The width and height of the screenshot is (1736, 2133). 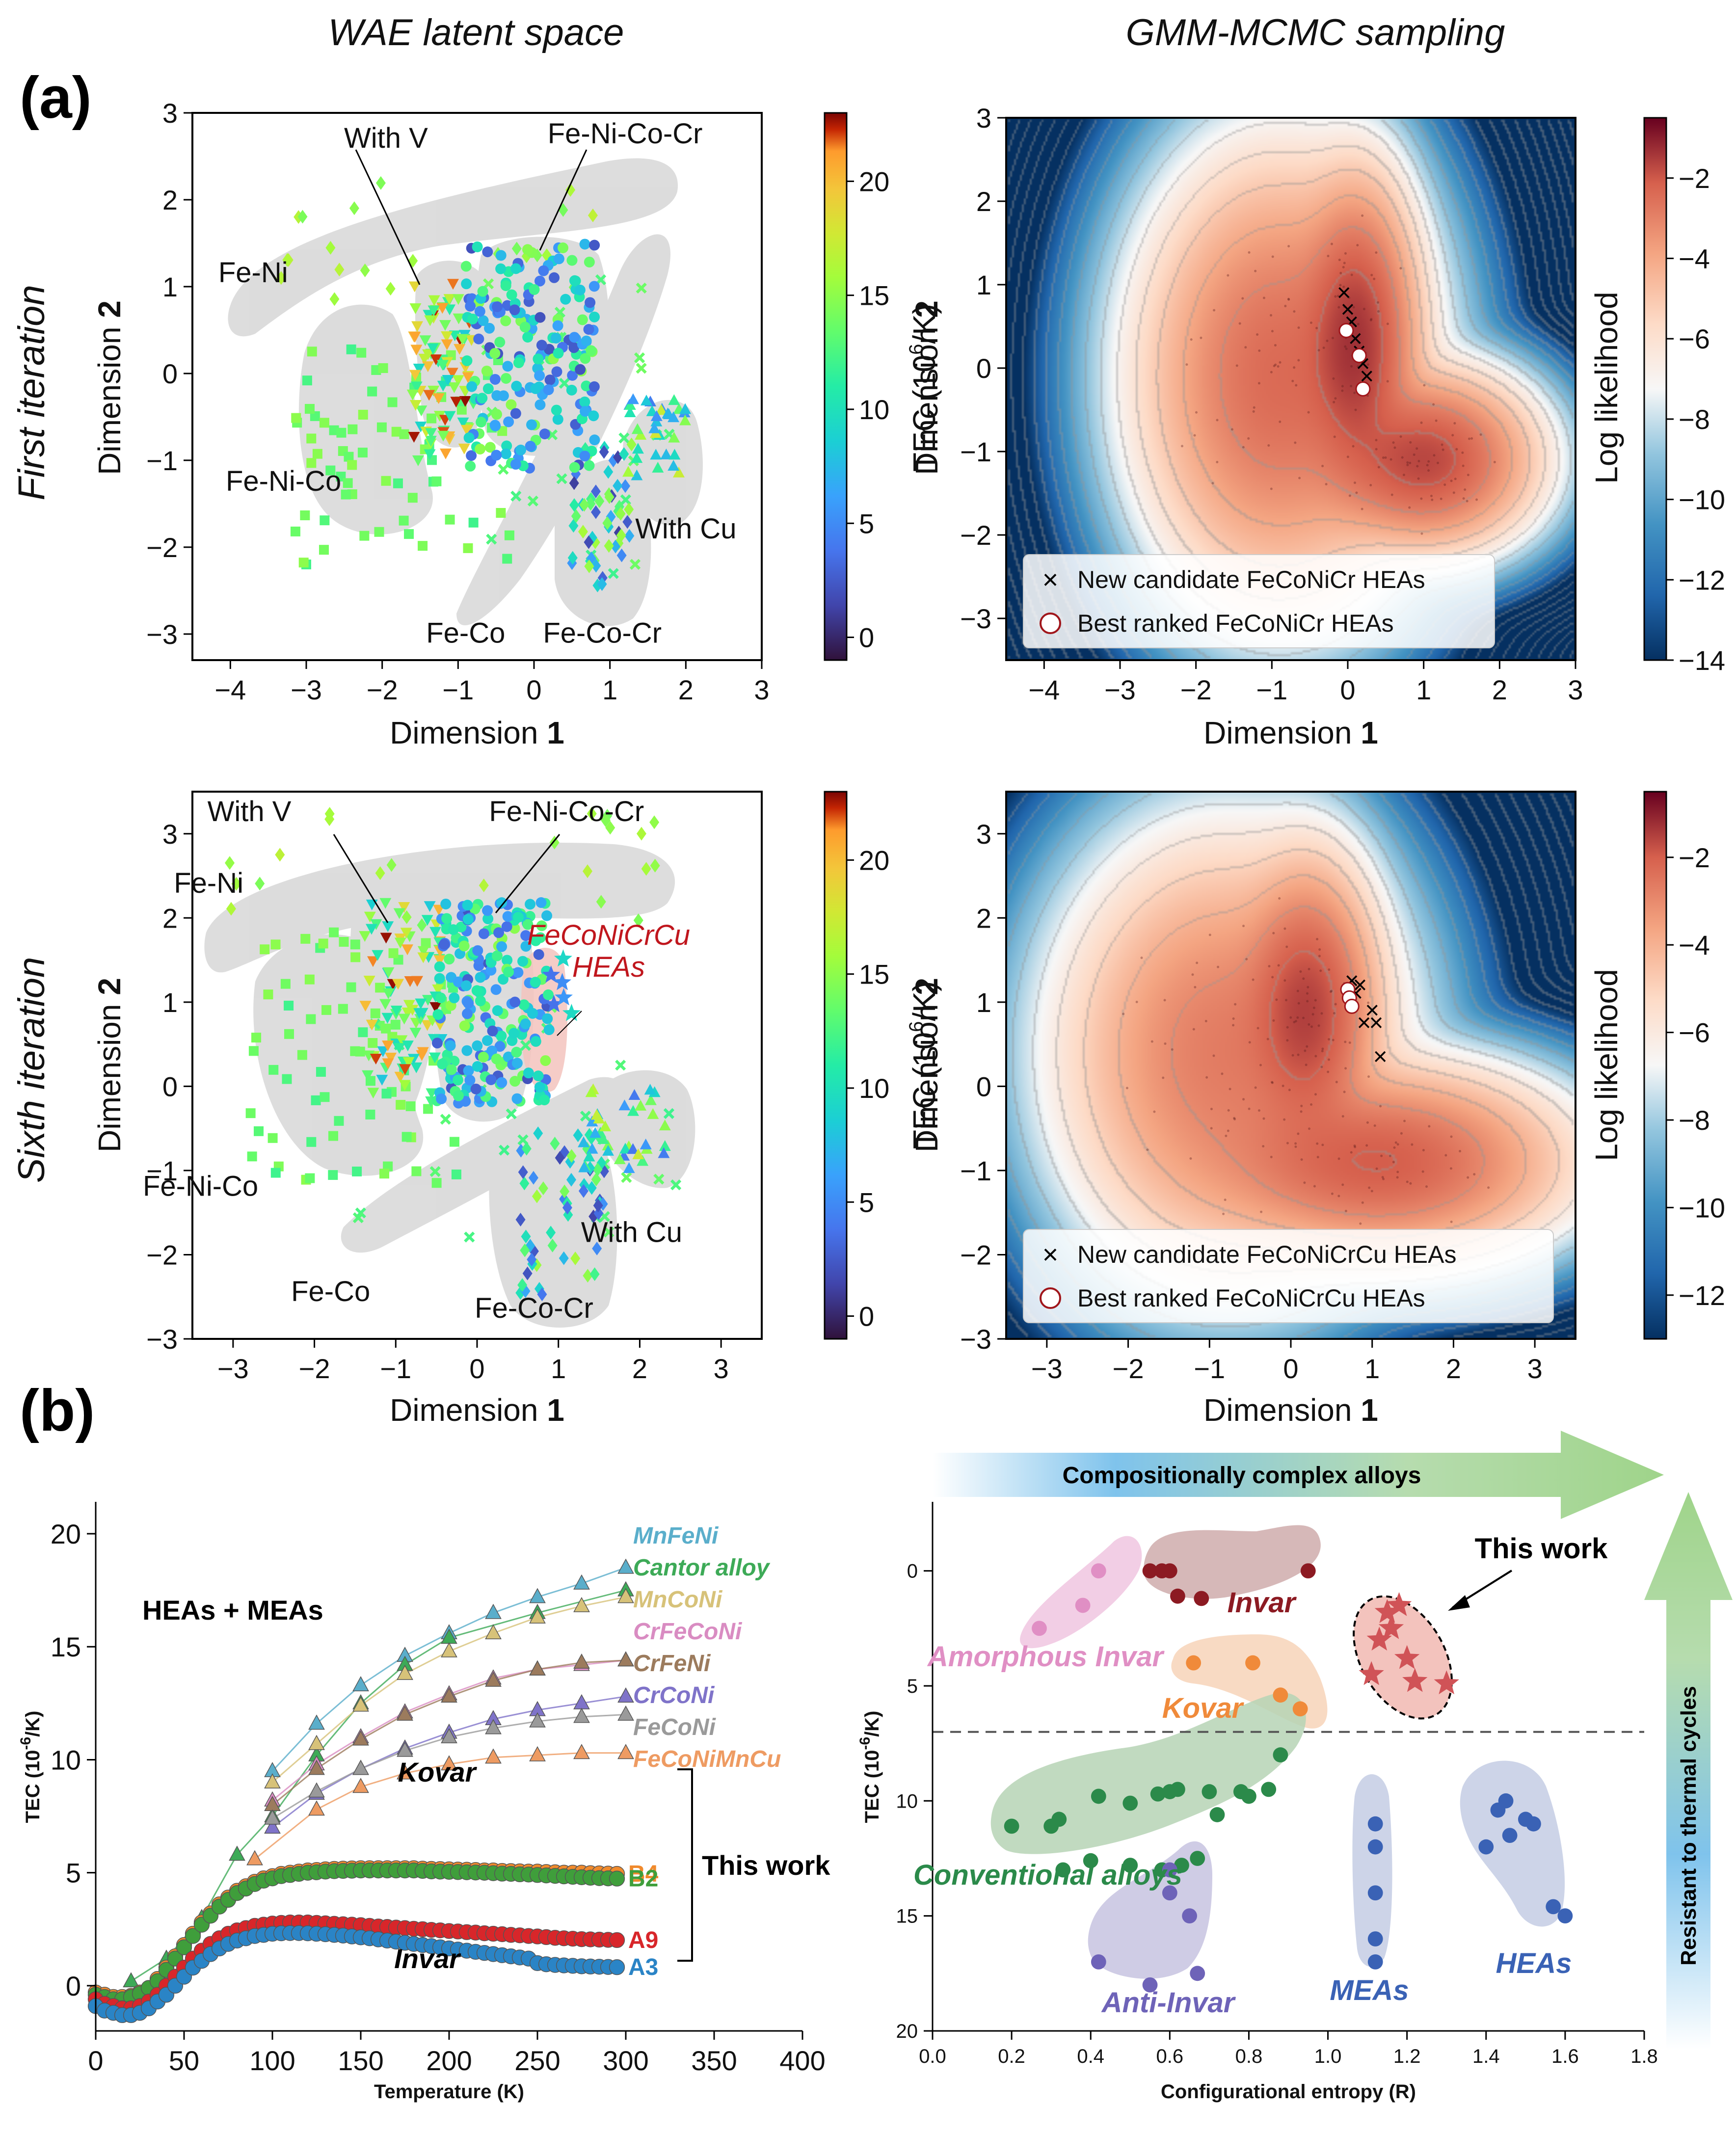 I want to click on y-axis-label: TEC (10-6/K), so click(x=31, y=1767).